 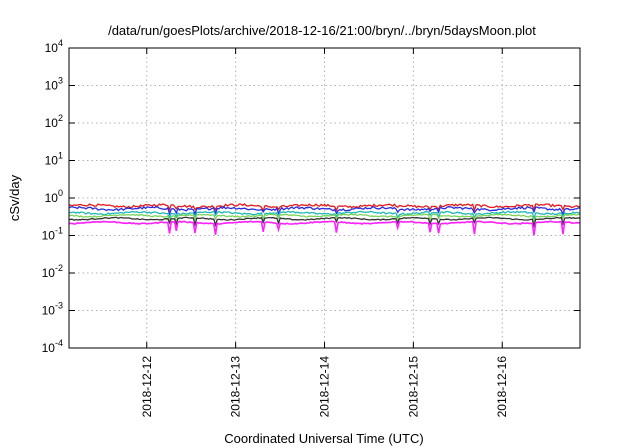 What do you see at coordinates (52, 346) in the screenshot?
I see `y-tick-label: 10⁻⁴` at bounding box center [52, 346].